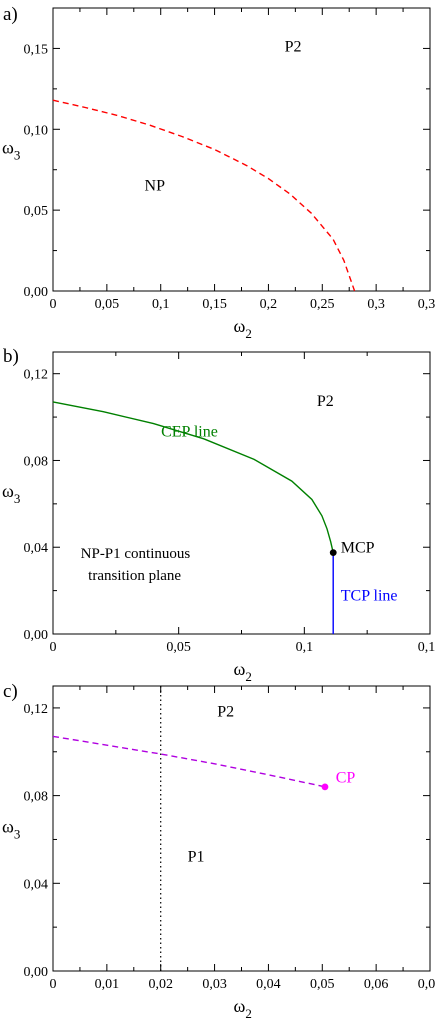 This screenshot has height=1023, width=436. What do you see at coordinates (134, 576) in the screenshot?
I see `annotation: transition plane` at bounding box center [134, 576].